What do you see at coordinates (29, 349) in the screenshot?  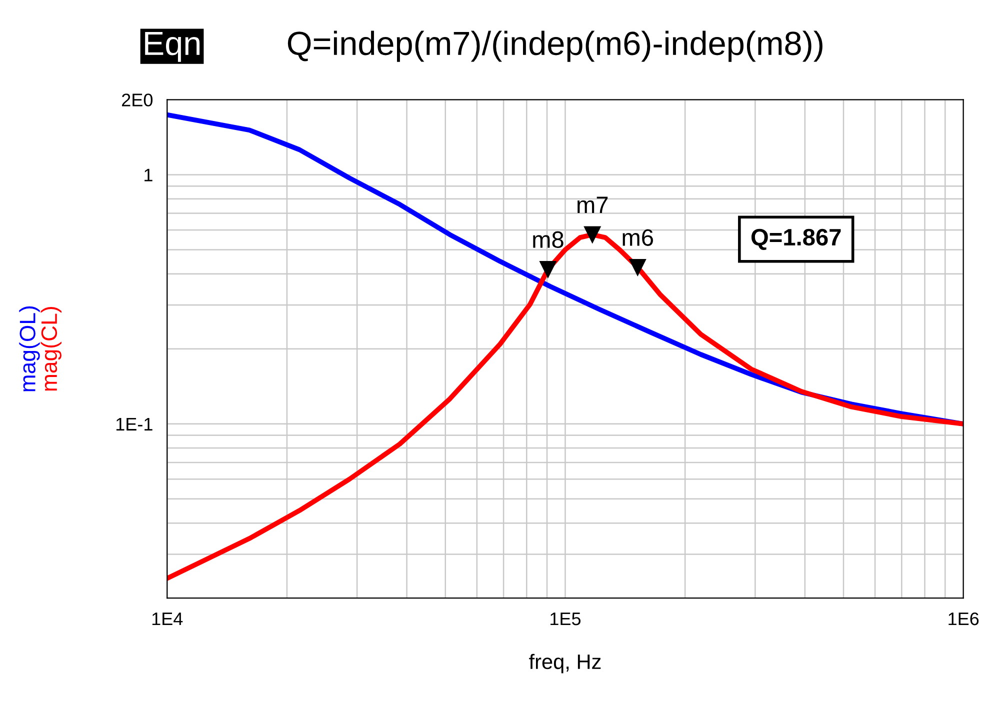 I see `text: mag(OL)` at bounding box center [29, 349].